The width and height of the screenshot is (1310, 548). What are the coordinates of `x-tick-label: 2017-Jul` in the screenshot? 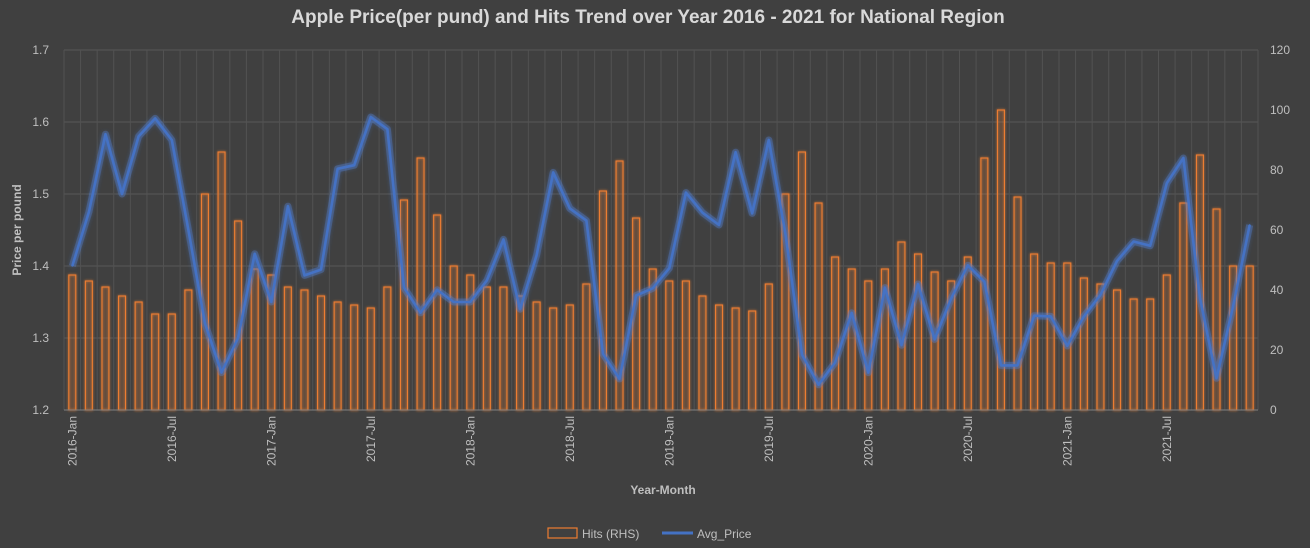 It's located at (371, 439).